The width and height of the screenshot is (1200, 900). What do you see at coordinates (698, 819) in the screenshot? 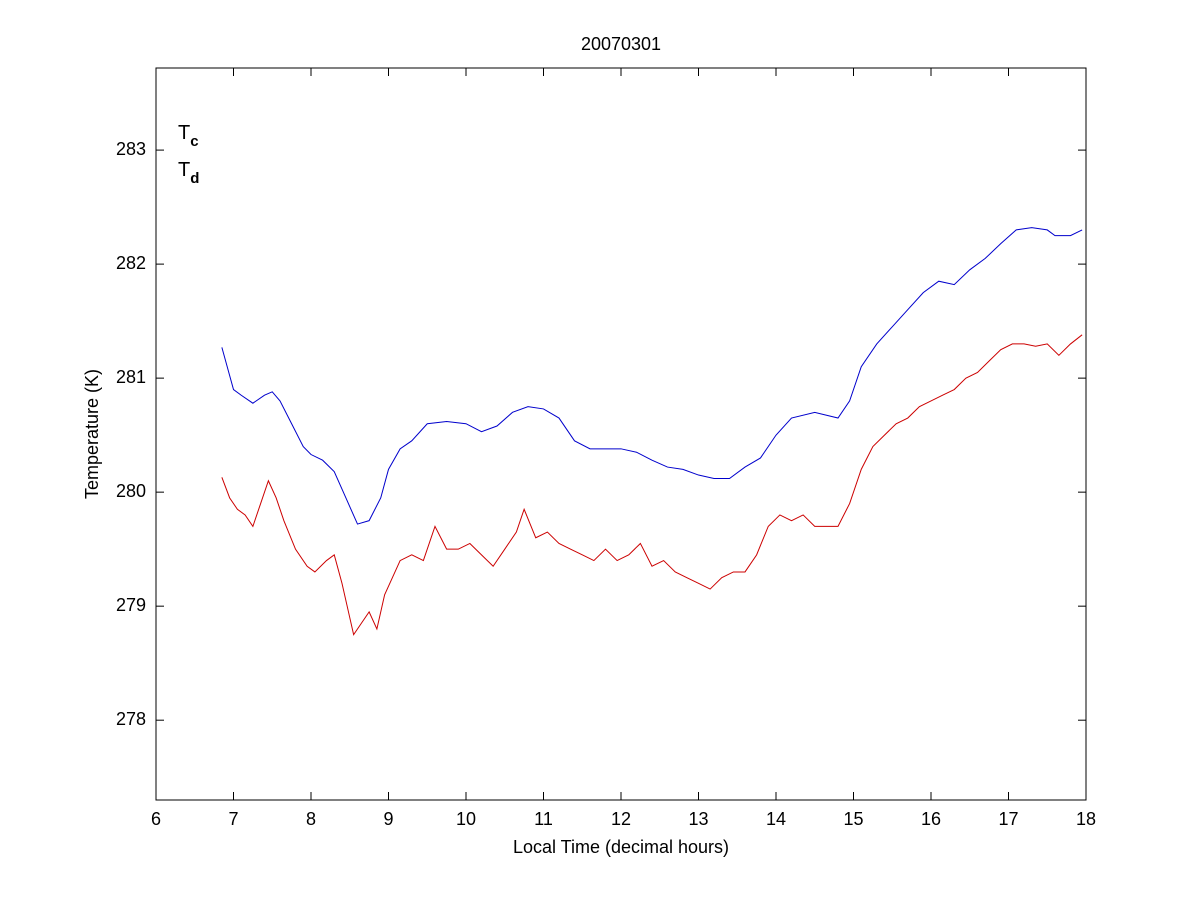
I see `x-tick-label: 13` at bounding box center [698, 819].